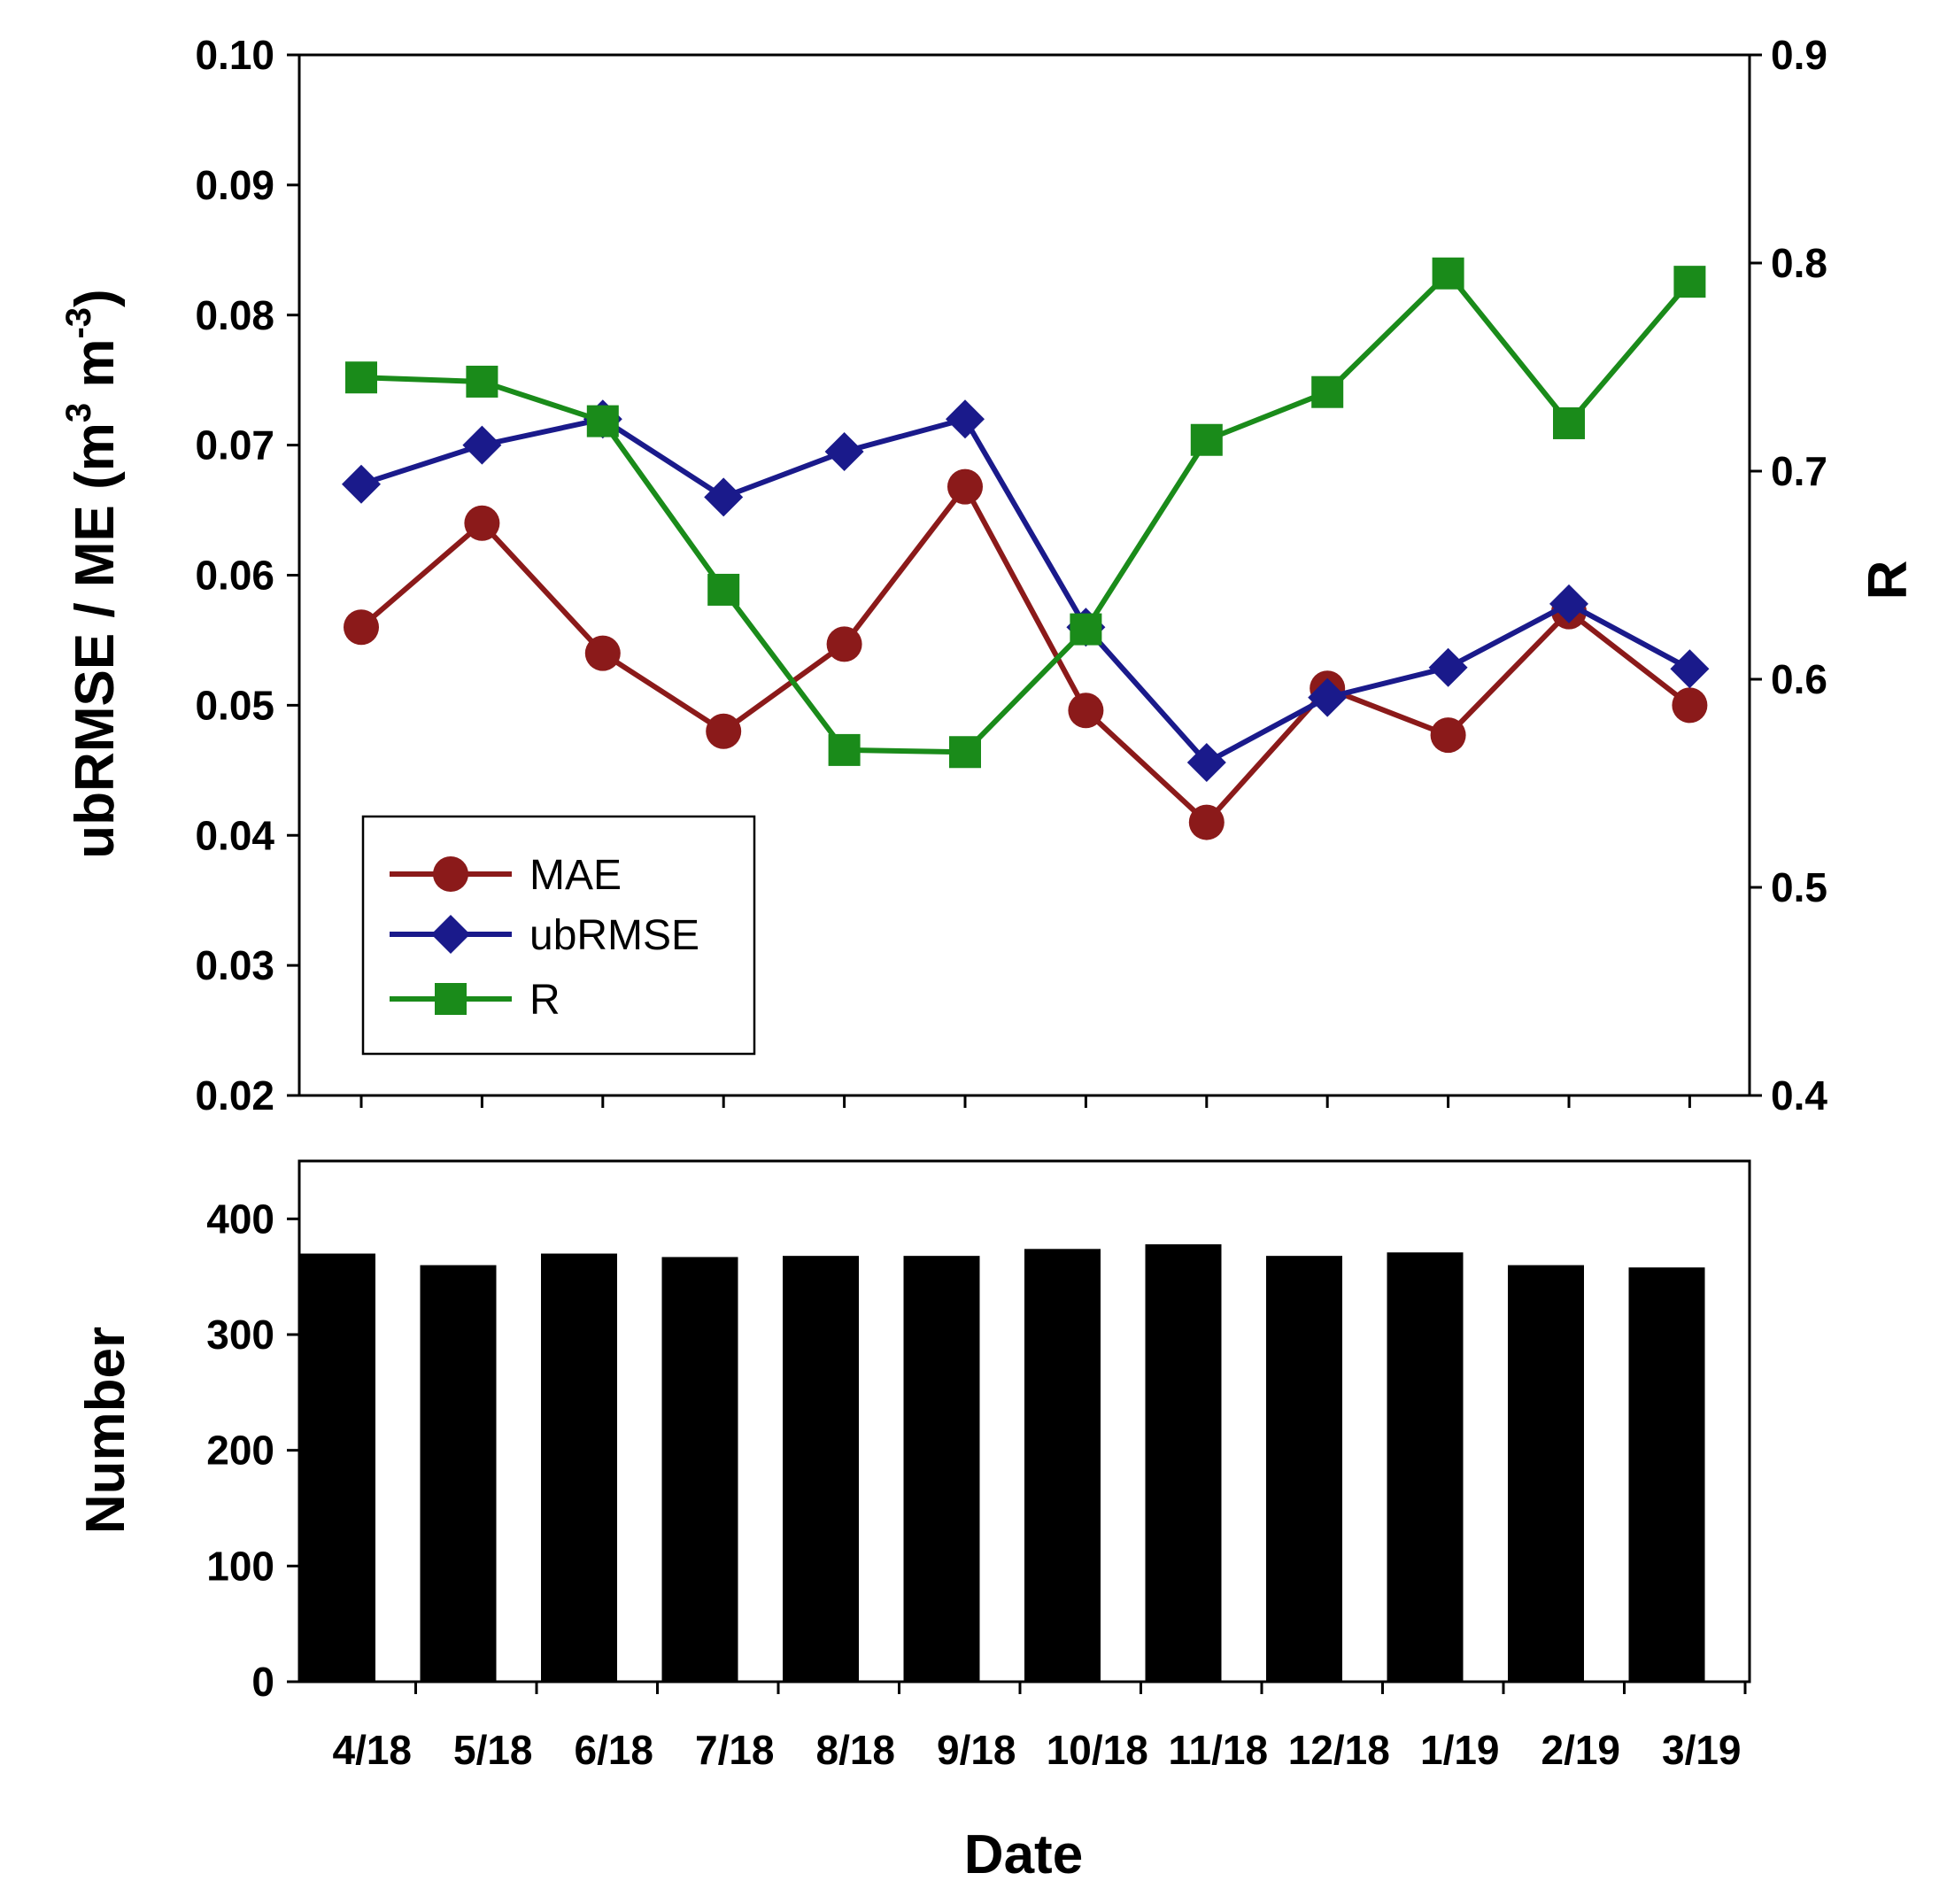  I want to click on bottom-left-tick-label: 300, so click(240, 1335).